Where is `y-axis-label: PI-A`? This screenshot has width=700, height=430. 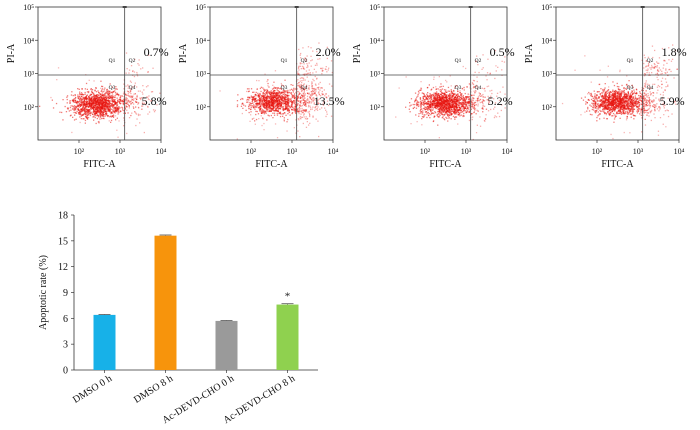 y-axis-label: PI-A is located at coordinates (357, 53).